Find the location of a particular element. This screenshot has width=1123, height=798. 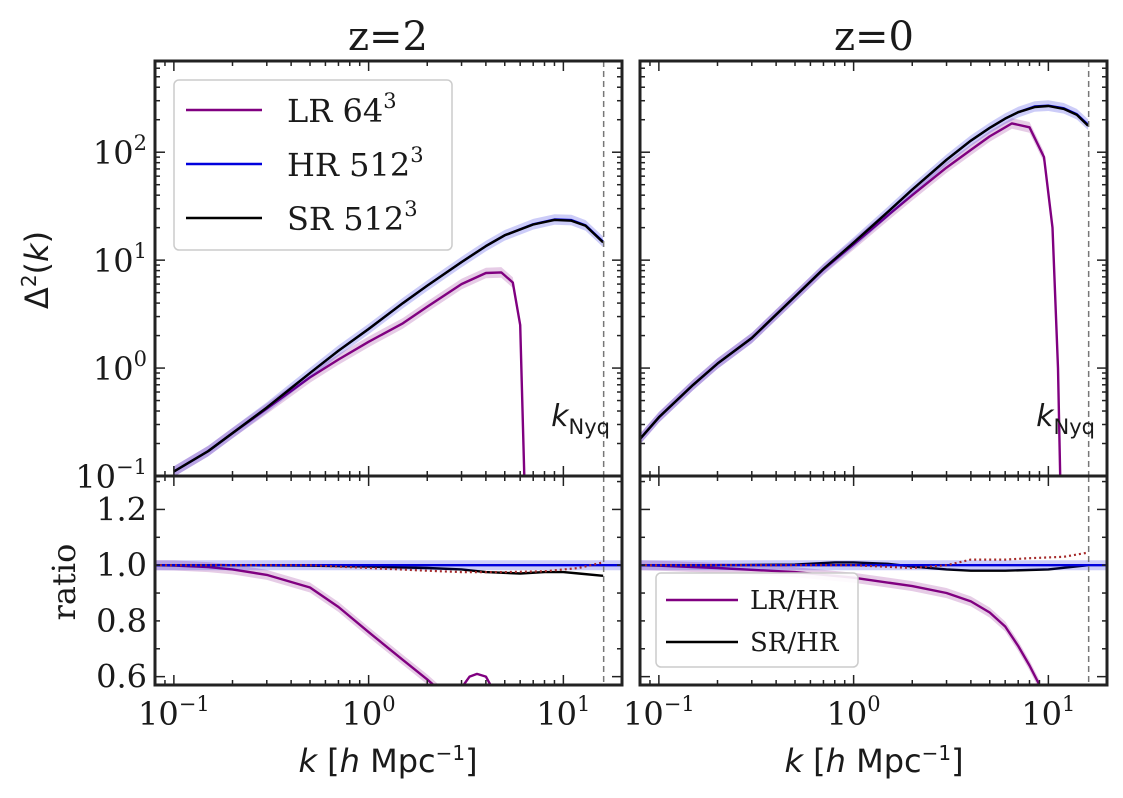

plot-area-top-left is located at coordinates (388, 345).